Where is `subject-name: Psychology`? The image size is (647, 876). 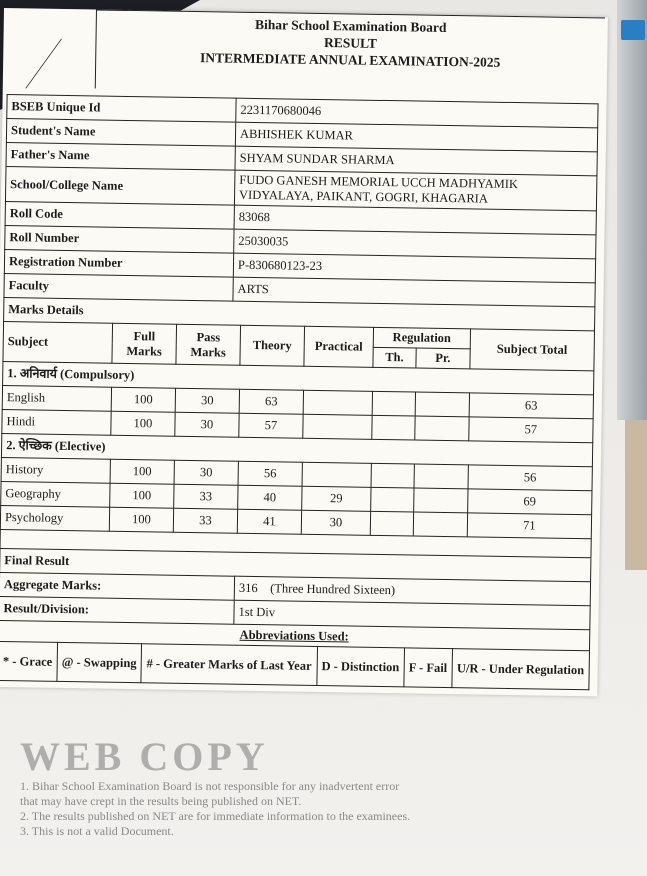 subject-name: Psychology is located at coordinates (55, 518).